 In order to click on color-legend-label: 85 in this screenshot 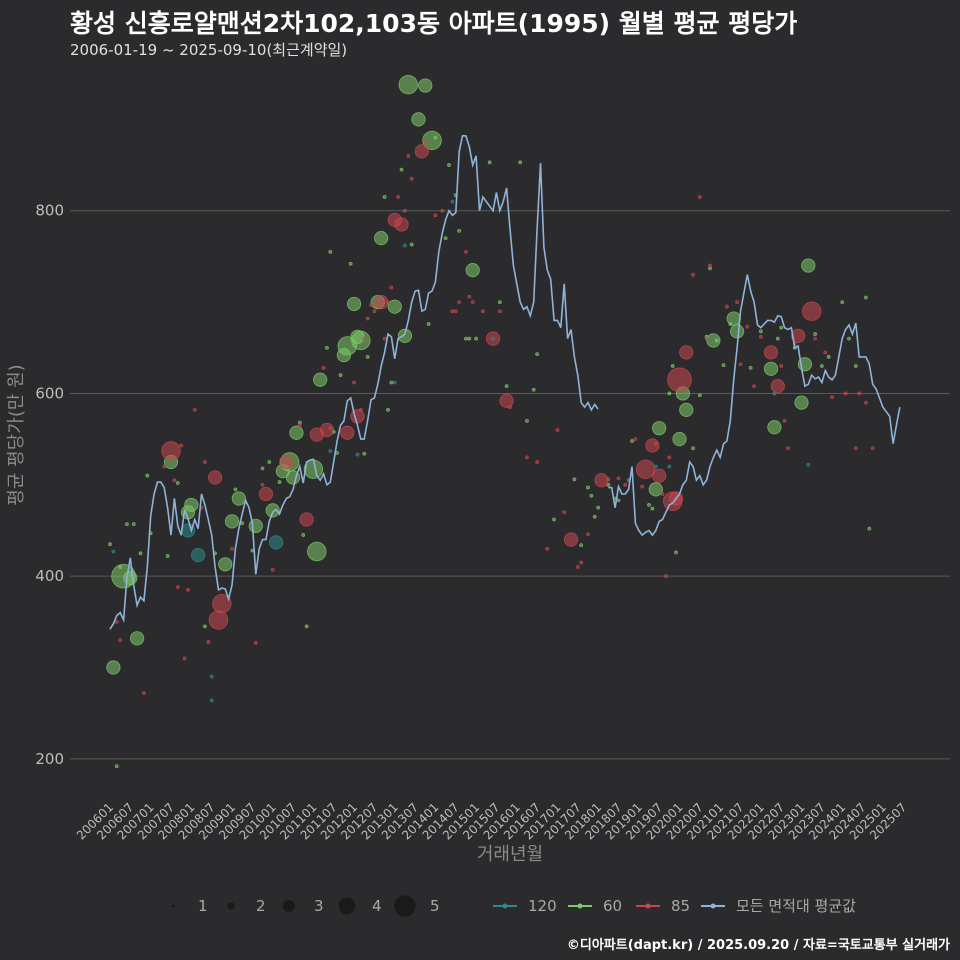, I will do `click(680, 906)`.